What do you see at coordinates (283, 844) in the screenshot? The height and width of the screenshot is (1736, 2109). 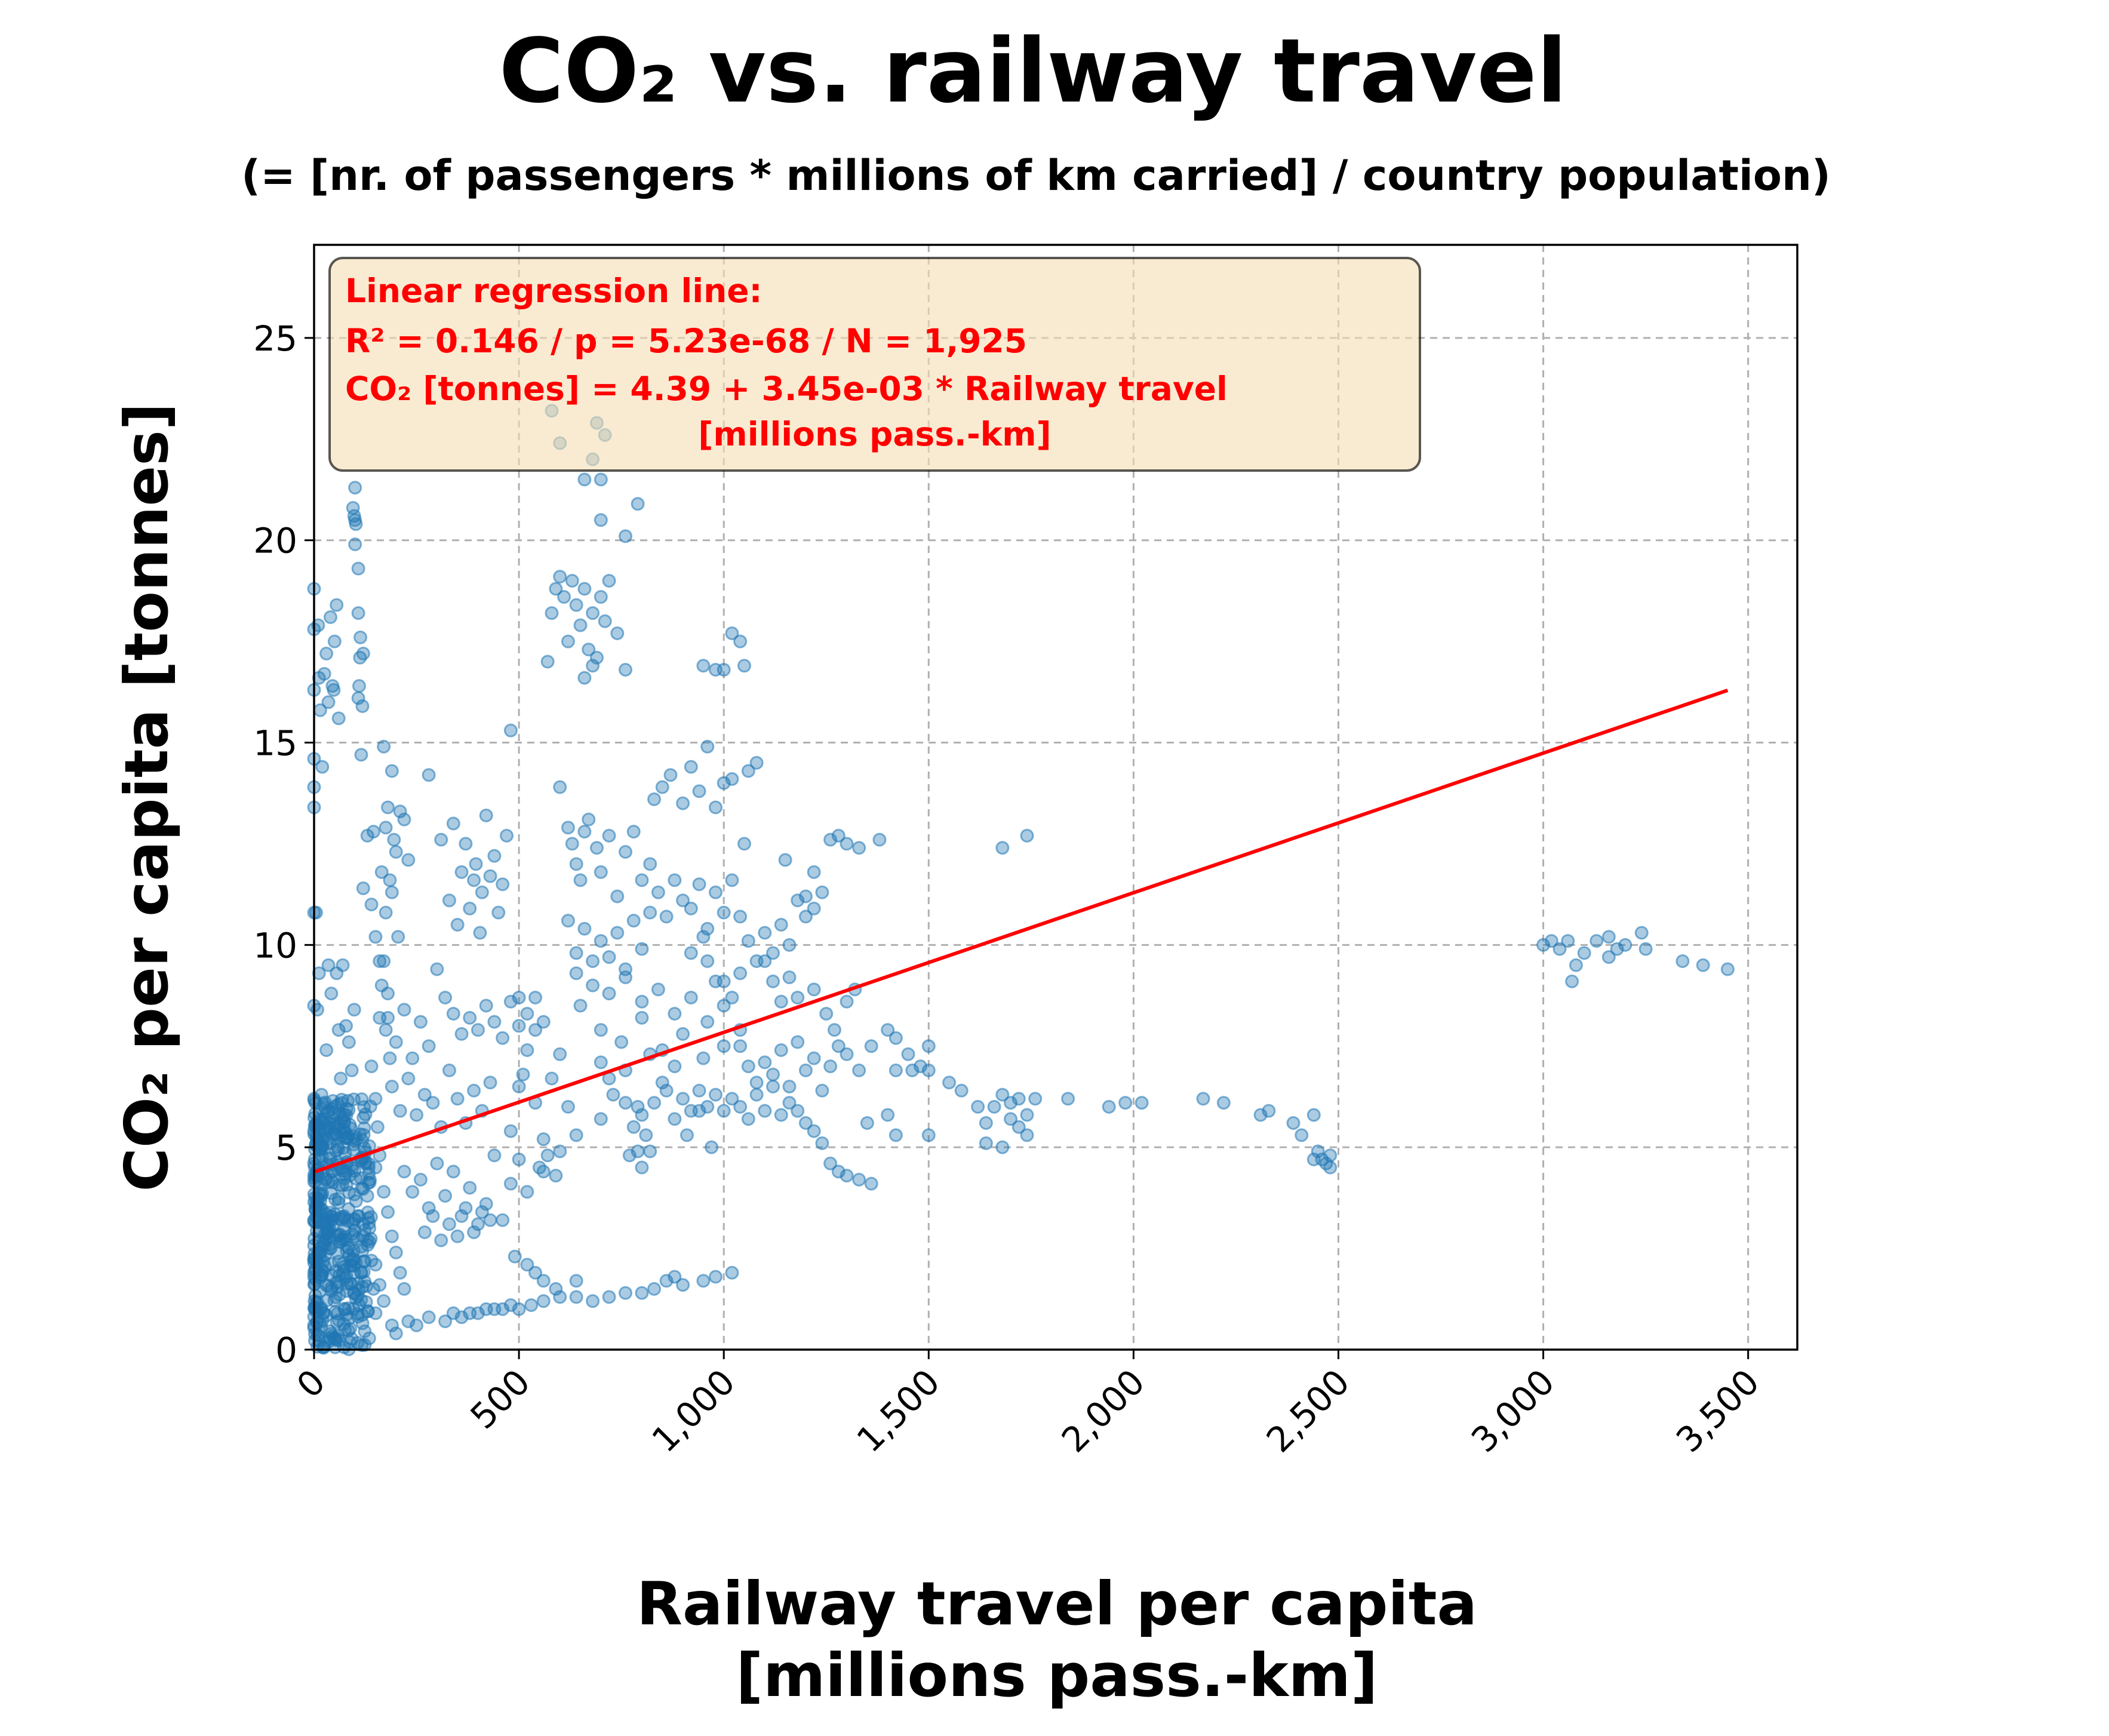 I see `y-ticks: 0 5 10 15 20 25` at bounding box center [283, 844].